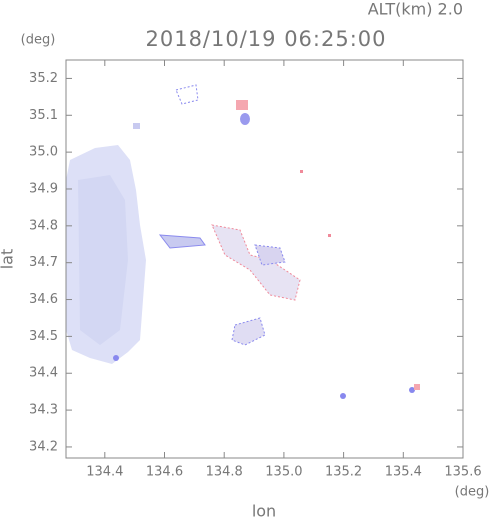  I want to click on x-tick-label: 135.0, so click(283, 472).